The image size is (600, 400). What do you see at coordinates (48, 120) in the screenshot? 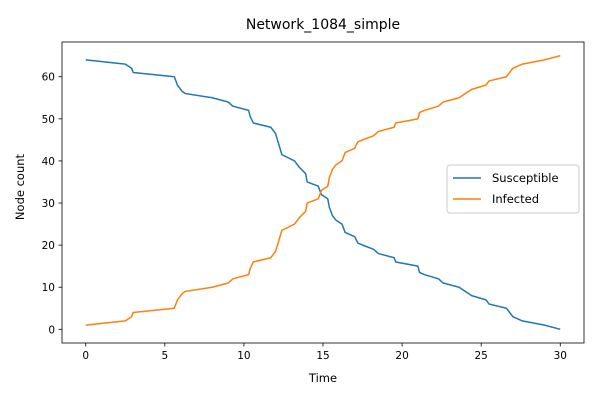
I see `y-tick-label: 50` at bounding box center [48, 120].